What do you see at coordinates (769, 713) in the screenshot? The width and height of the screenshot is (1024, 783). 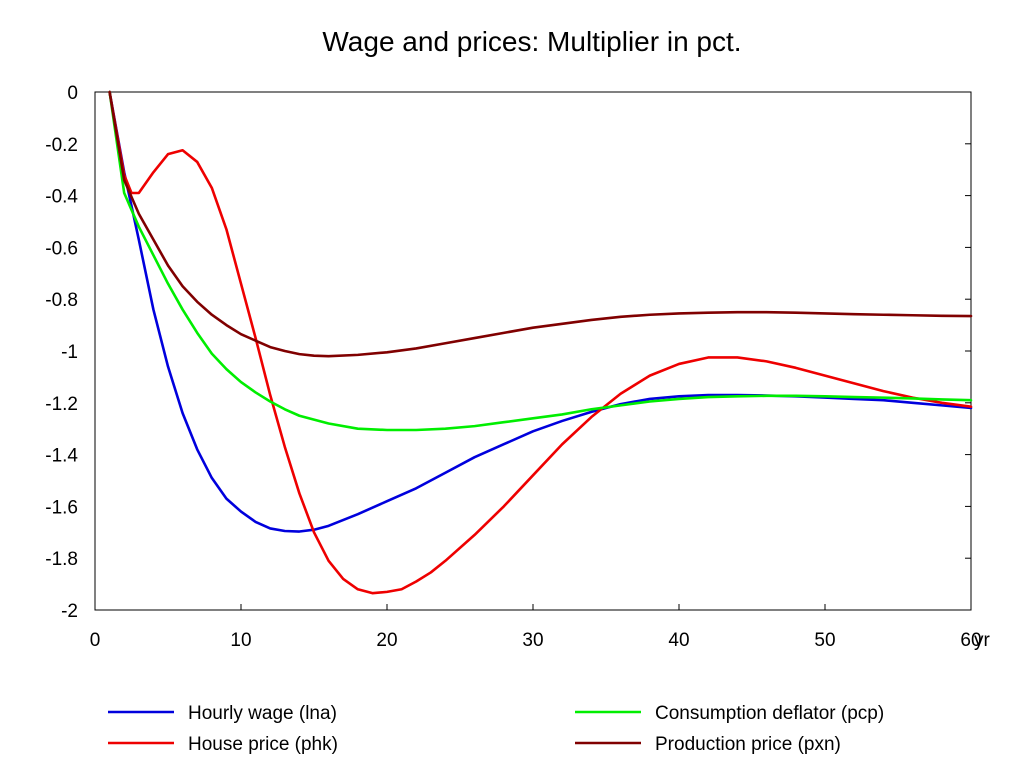 I see `legend-label: Consumption deflator (pcp)` at bounding box center [769, 713].